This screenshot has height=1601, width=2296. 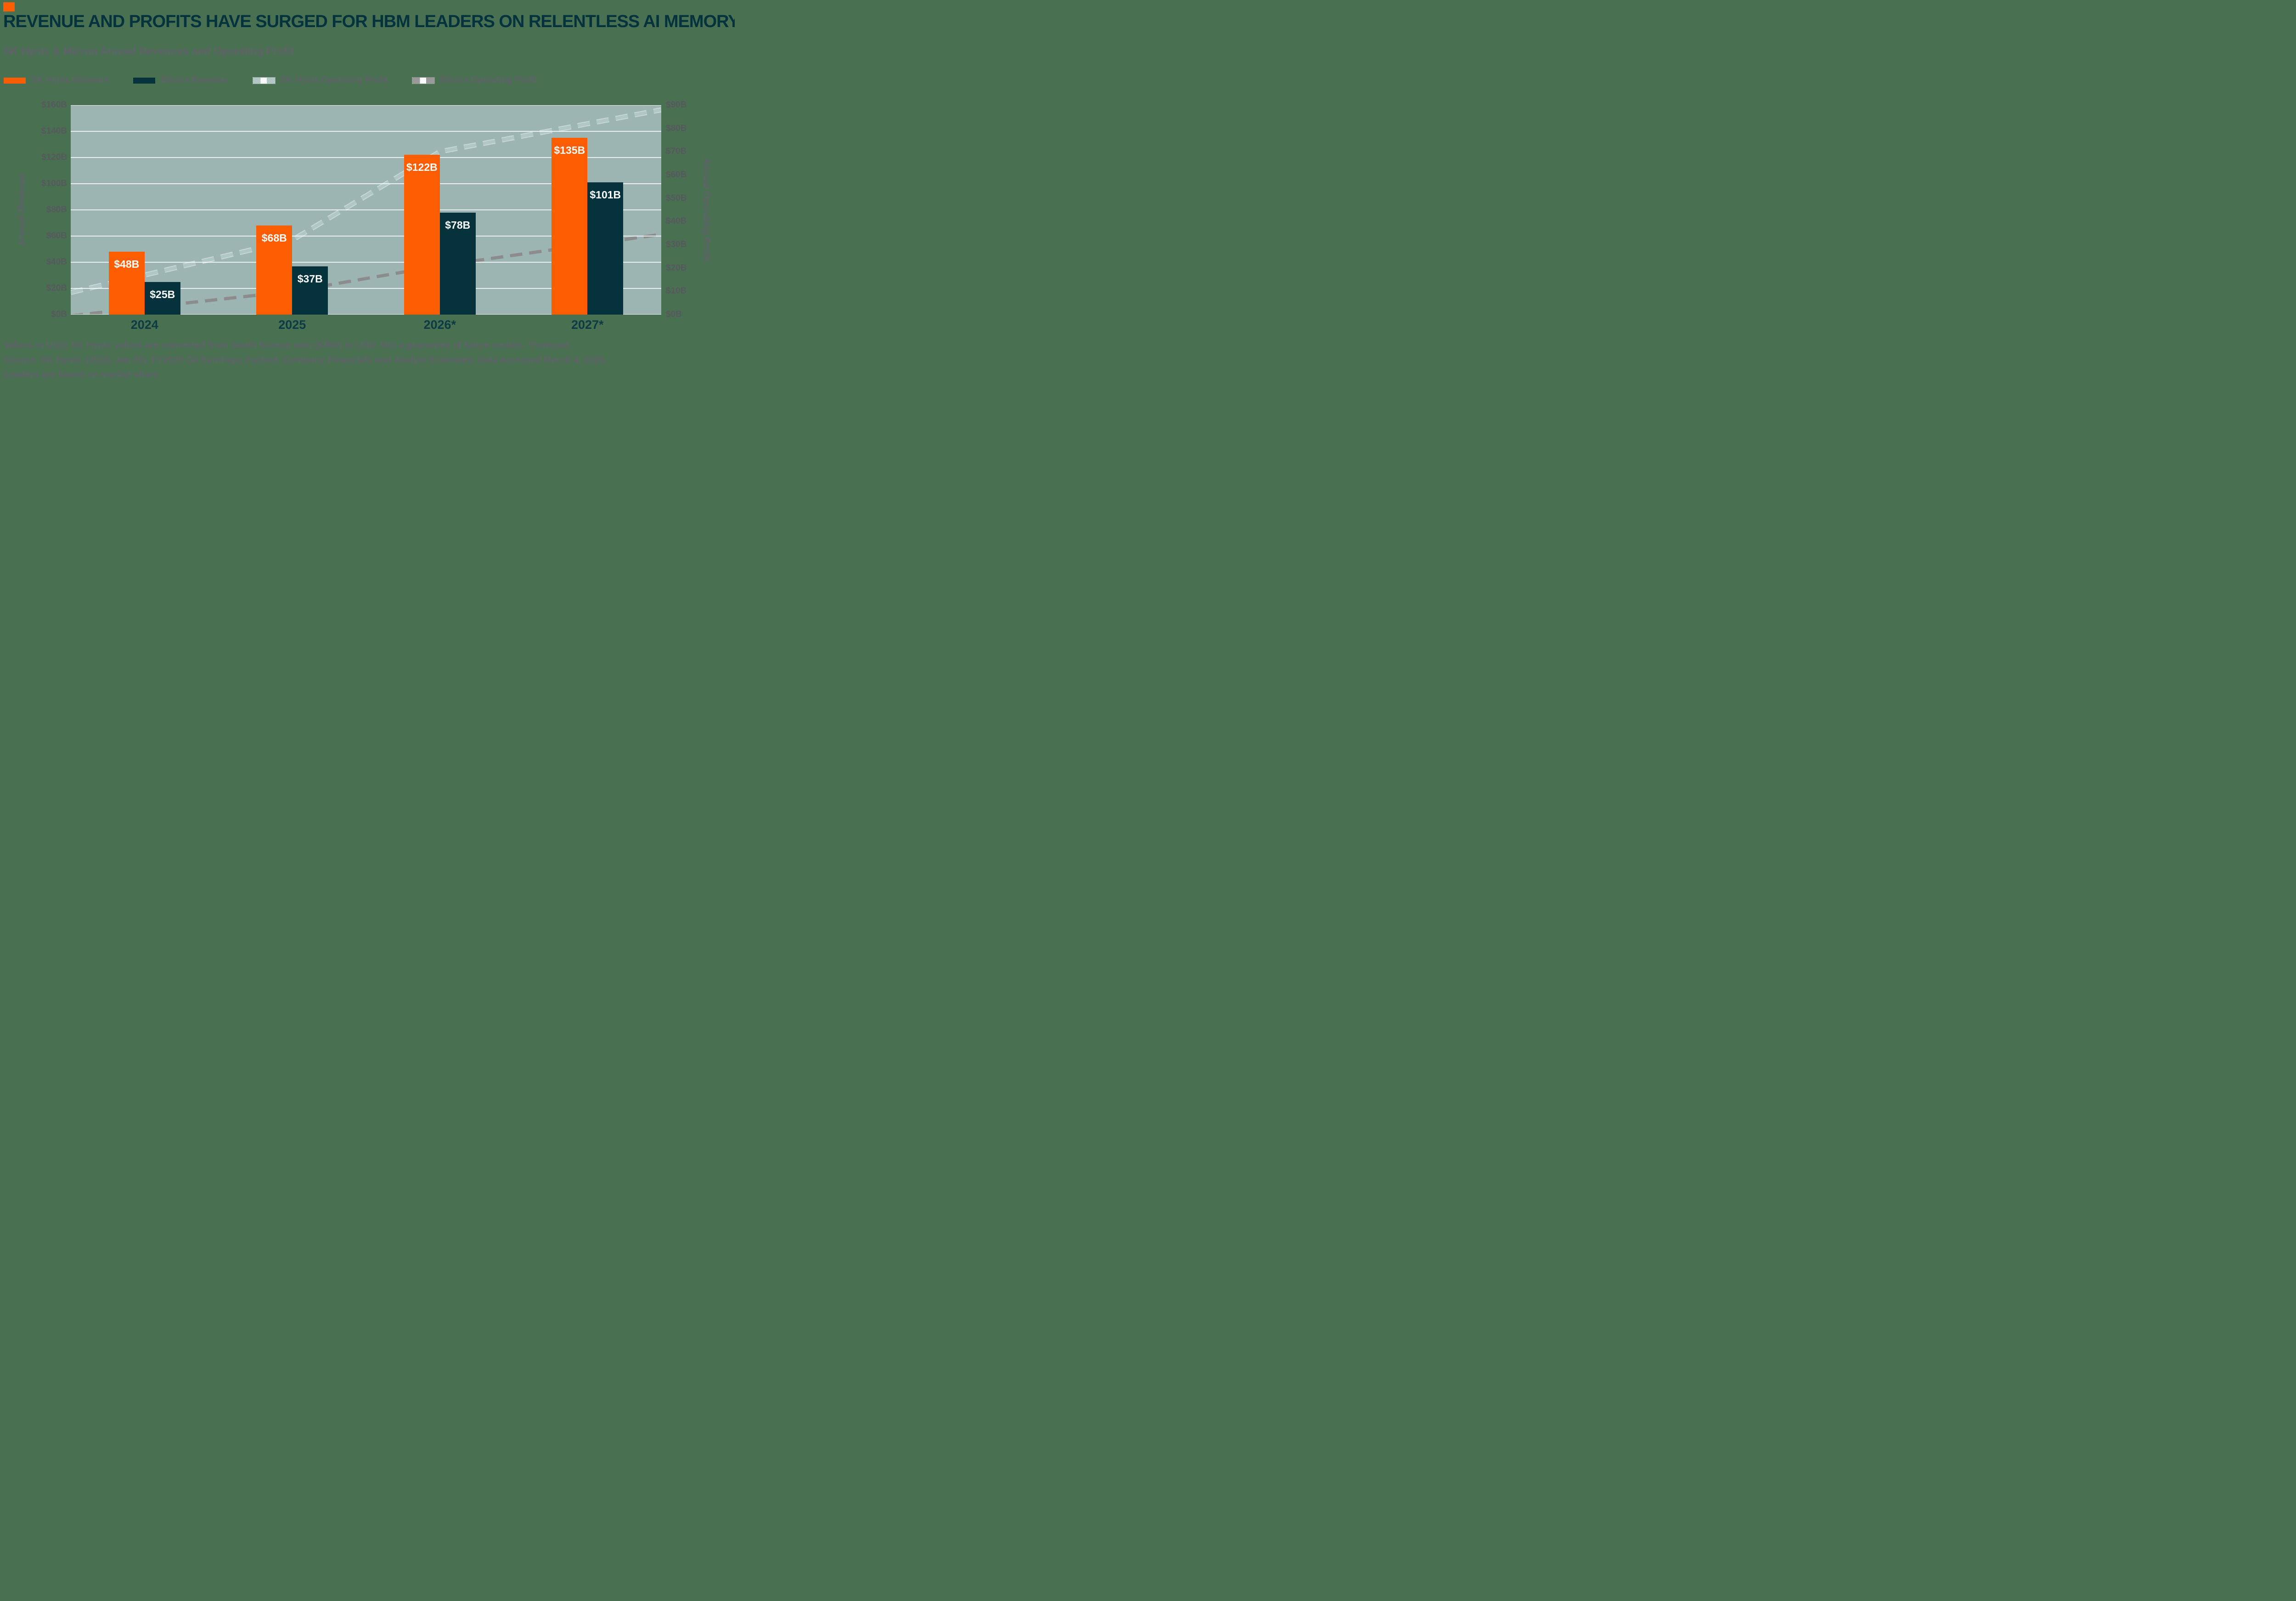 What do you see at coordinates (22, 210) in the screenshot?
I see `left-axis-title: Annual Revenue` at bounding box center [22, 210].